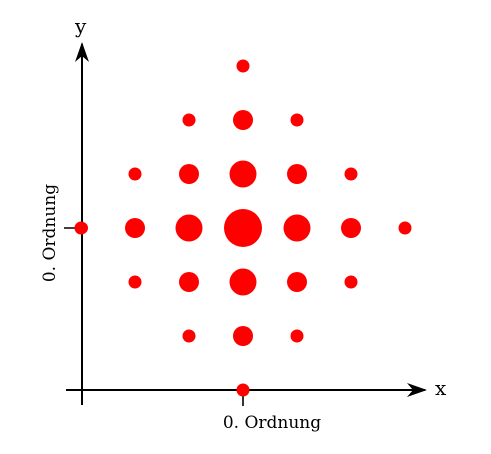 The height and width of the screenshot is (454, 491). I want to click on y-axis-projection-spot, so click(82, 228).